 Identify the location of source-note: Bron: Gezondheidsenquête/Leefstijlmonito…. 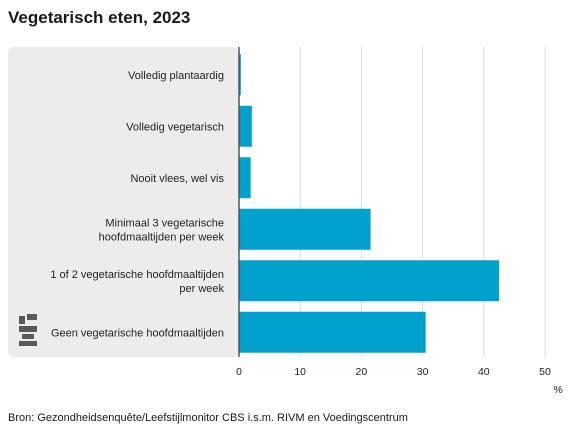
(208, 418).